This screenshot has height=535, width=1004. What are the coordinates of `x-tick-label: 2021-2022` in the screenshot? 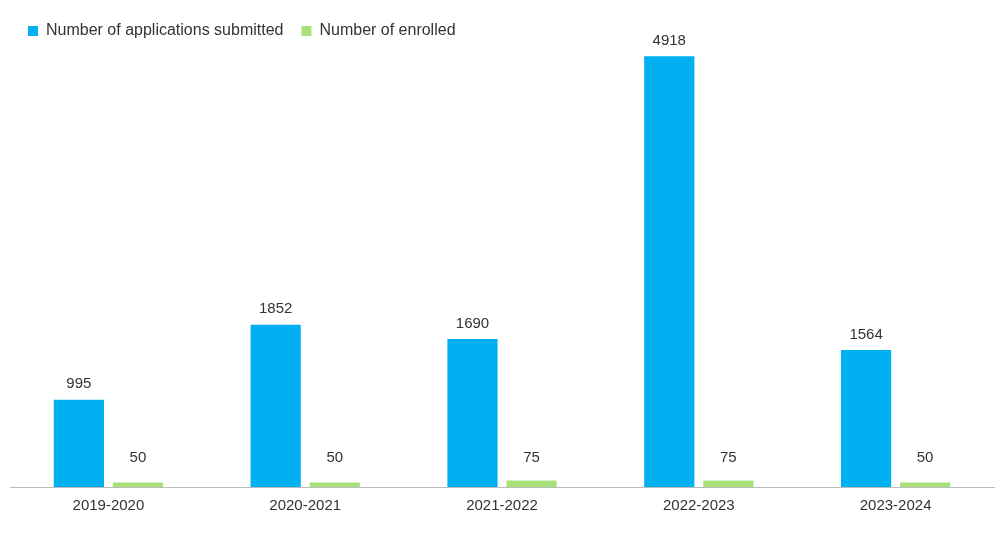 It's located at (502, 505).